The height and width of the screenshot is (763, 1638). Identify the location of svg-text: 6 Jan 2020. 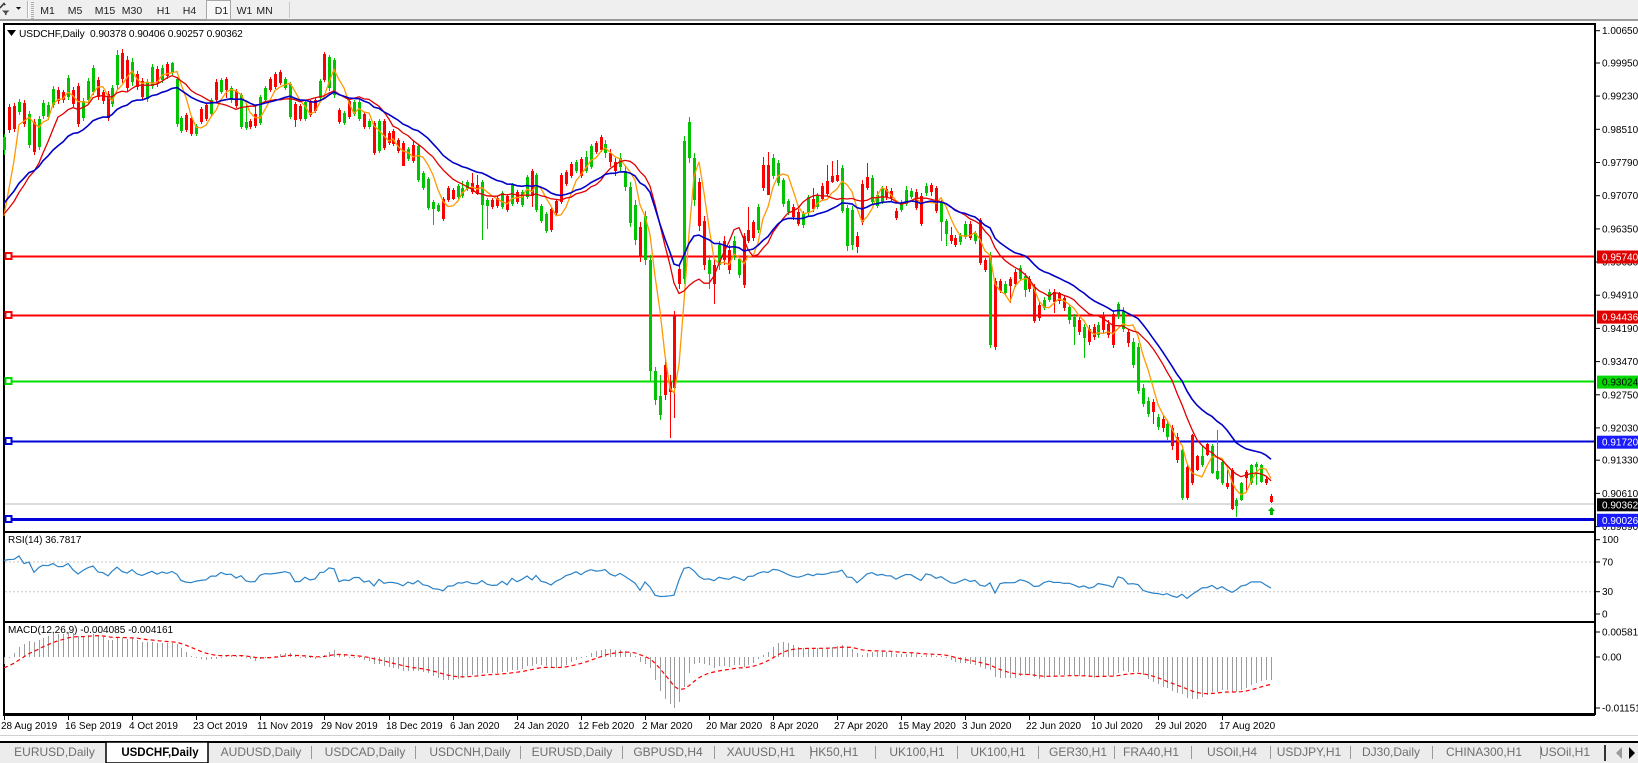
(475, 726).